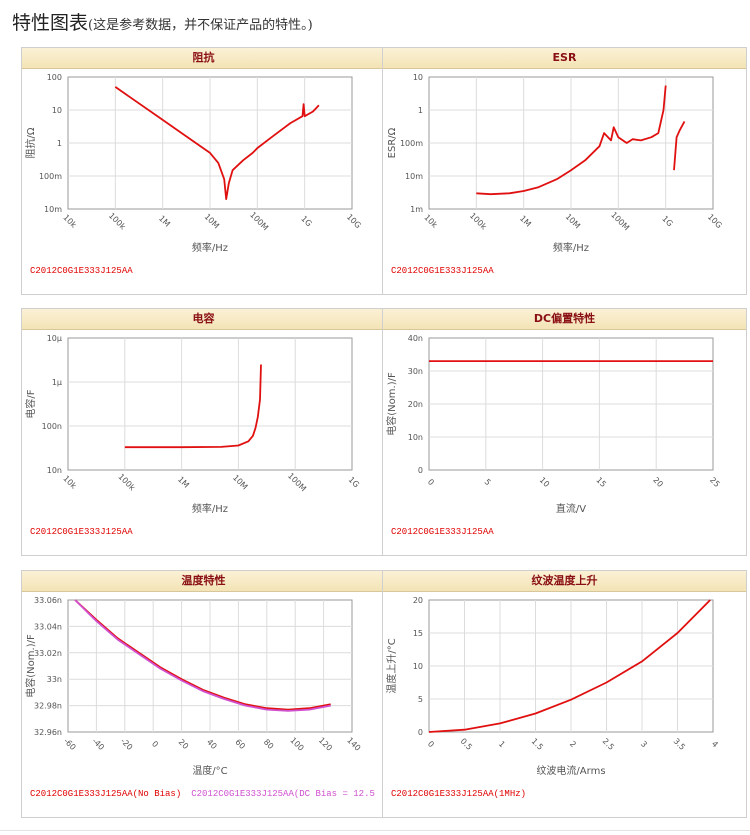  What do you see at coordinates (50, 23) in the screenshot?
I see `page-title-text: 特性图表` at bounding box center [50, 23].